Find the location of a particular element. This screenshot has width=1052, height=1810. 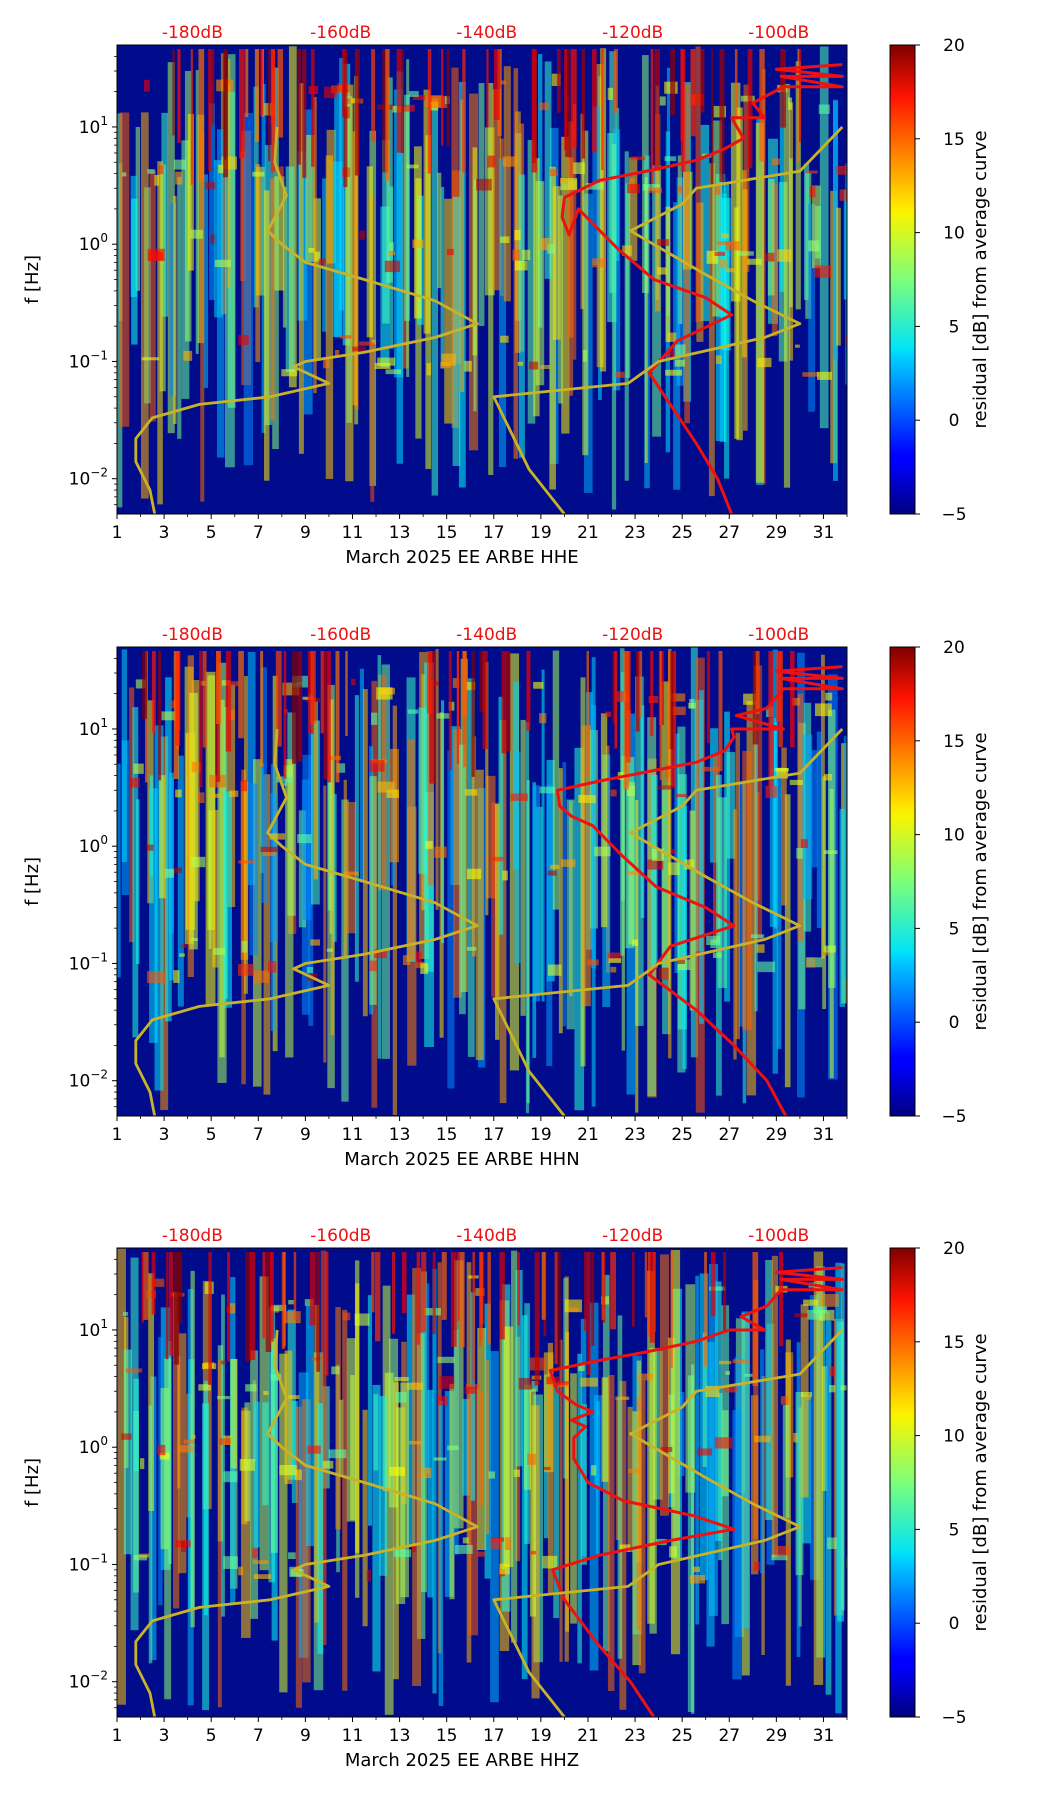

x-axis-label: March 2025 EE ARBE HHZ is located at coordinates (462, 1760).